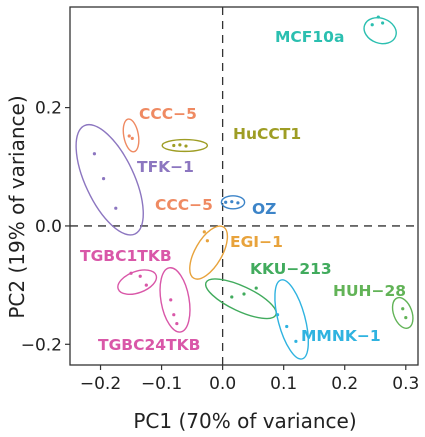 This screenshot has width=425, height=437. Describe the element at coordinates (264, 209) in the screenshot. I see `group-label: OZ` at that location.